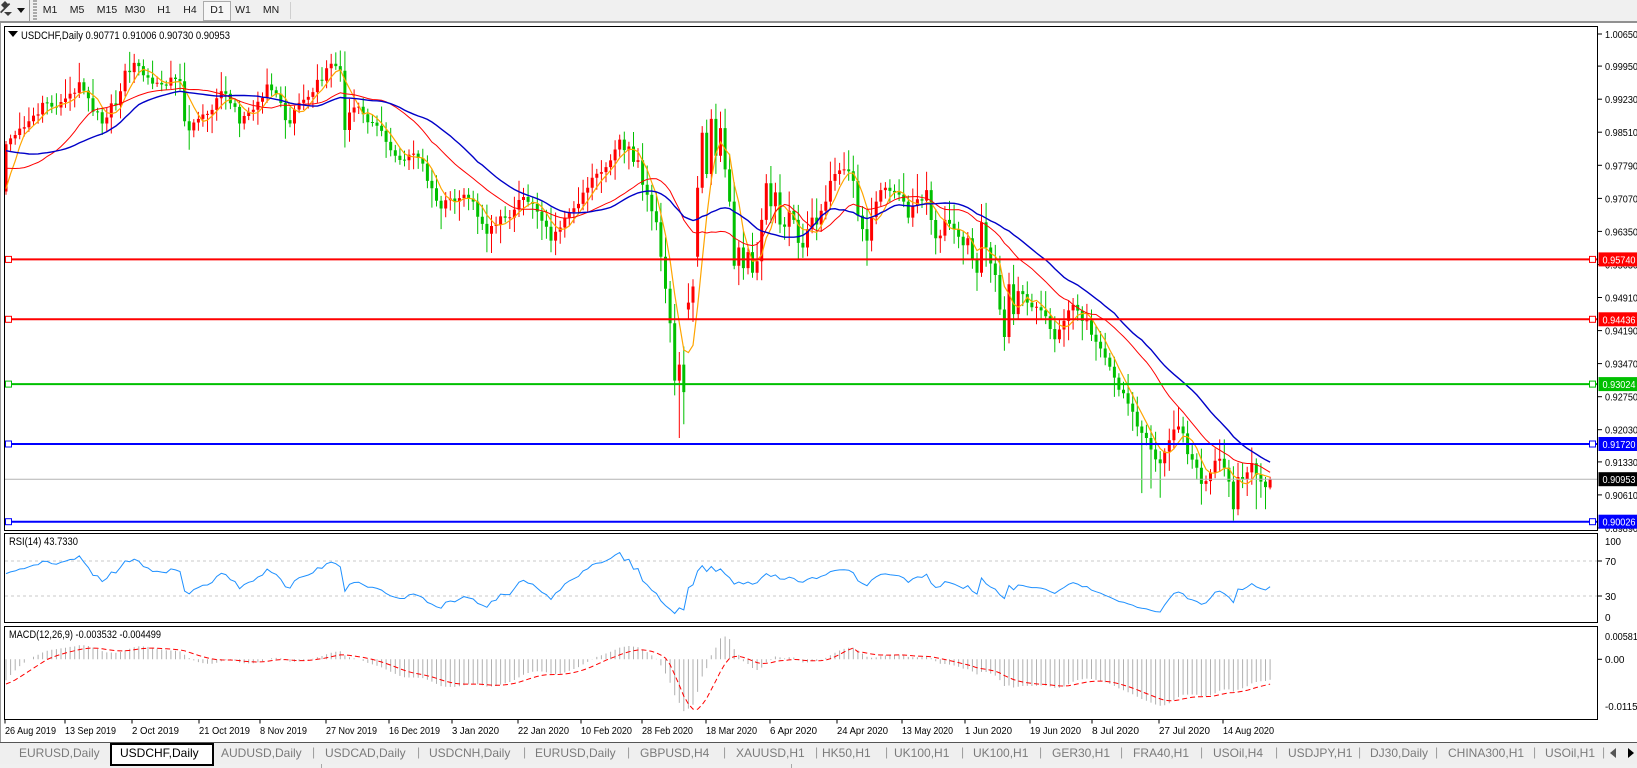 This screenshot has height=768, width=1637. I want to click on svg-text: 14 Aug 2020, so click(1248, 731).